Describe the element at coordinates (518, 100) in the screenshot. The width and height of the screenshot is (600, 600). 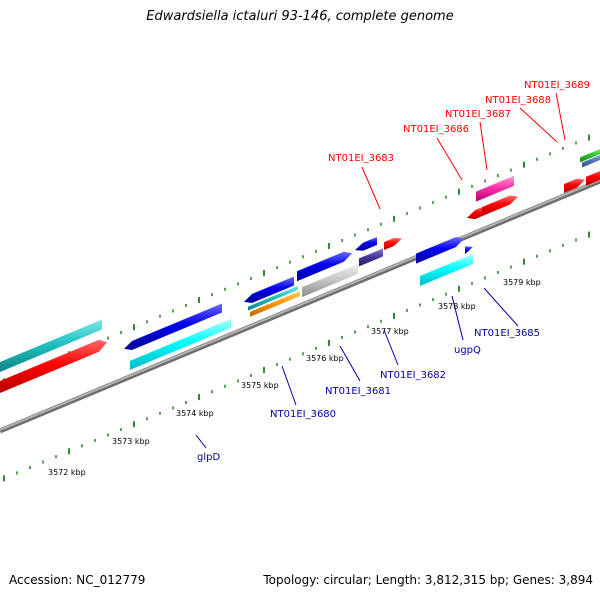
I see `gene-label-NT01EI_3688: NT01EI_3688` at that location.